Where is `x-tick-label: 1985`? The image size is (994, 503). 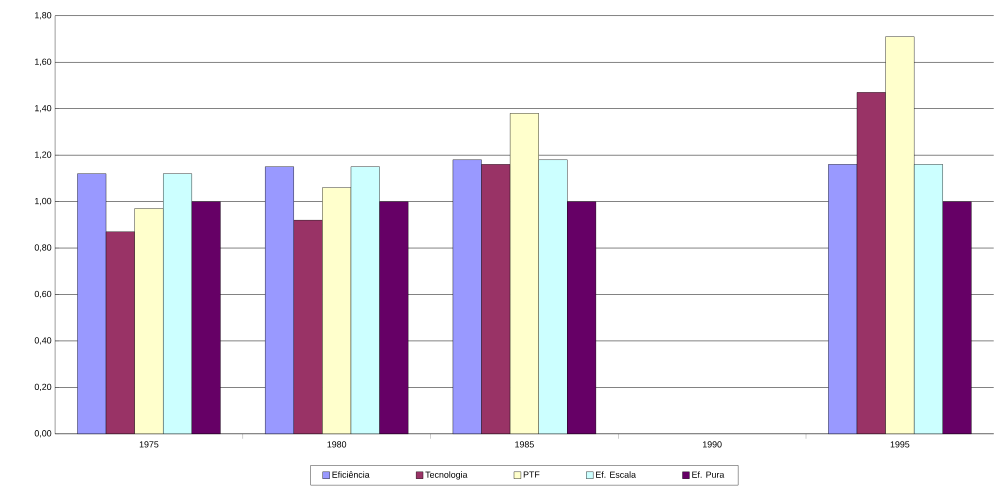 x-tick-label: 1985 is located at coordinates (524, 444).